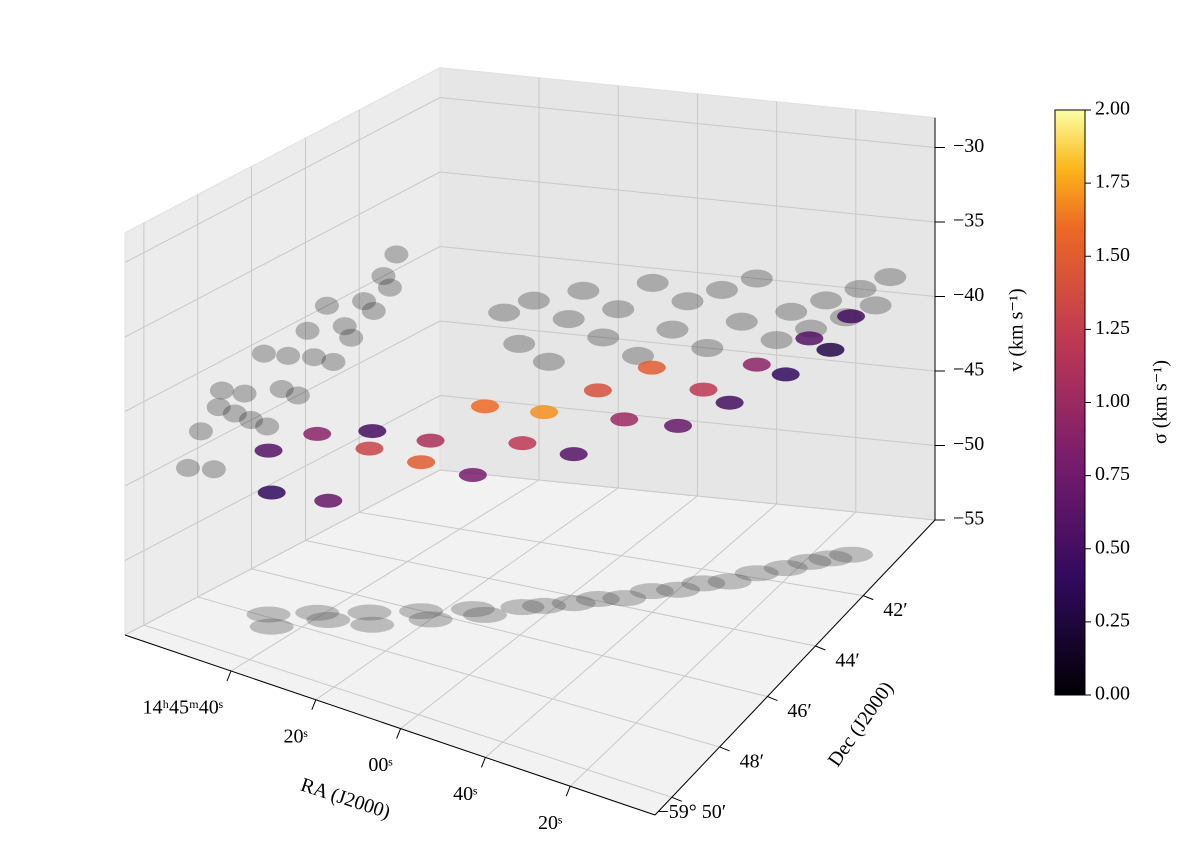  I want to click on y-axis-label: Dec (J2000), so click(861, 724).